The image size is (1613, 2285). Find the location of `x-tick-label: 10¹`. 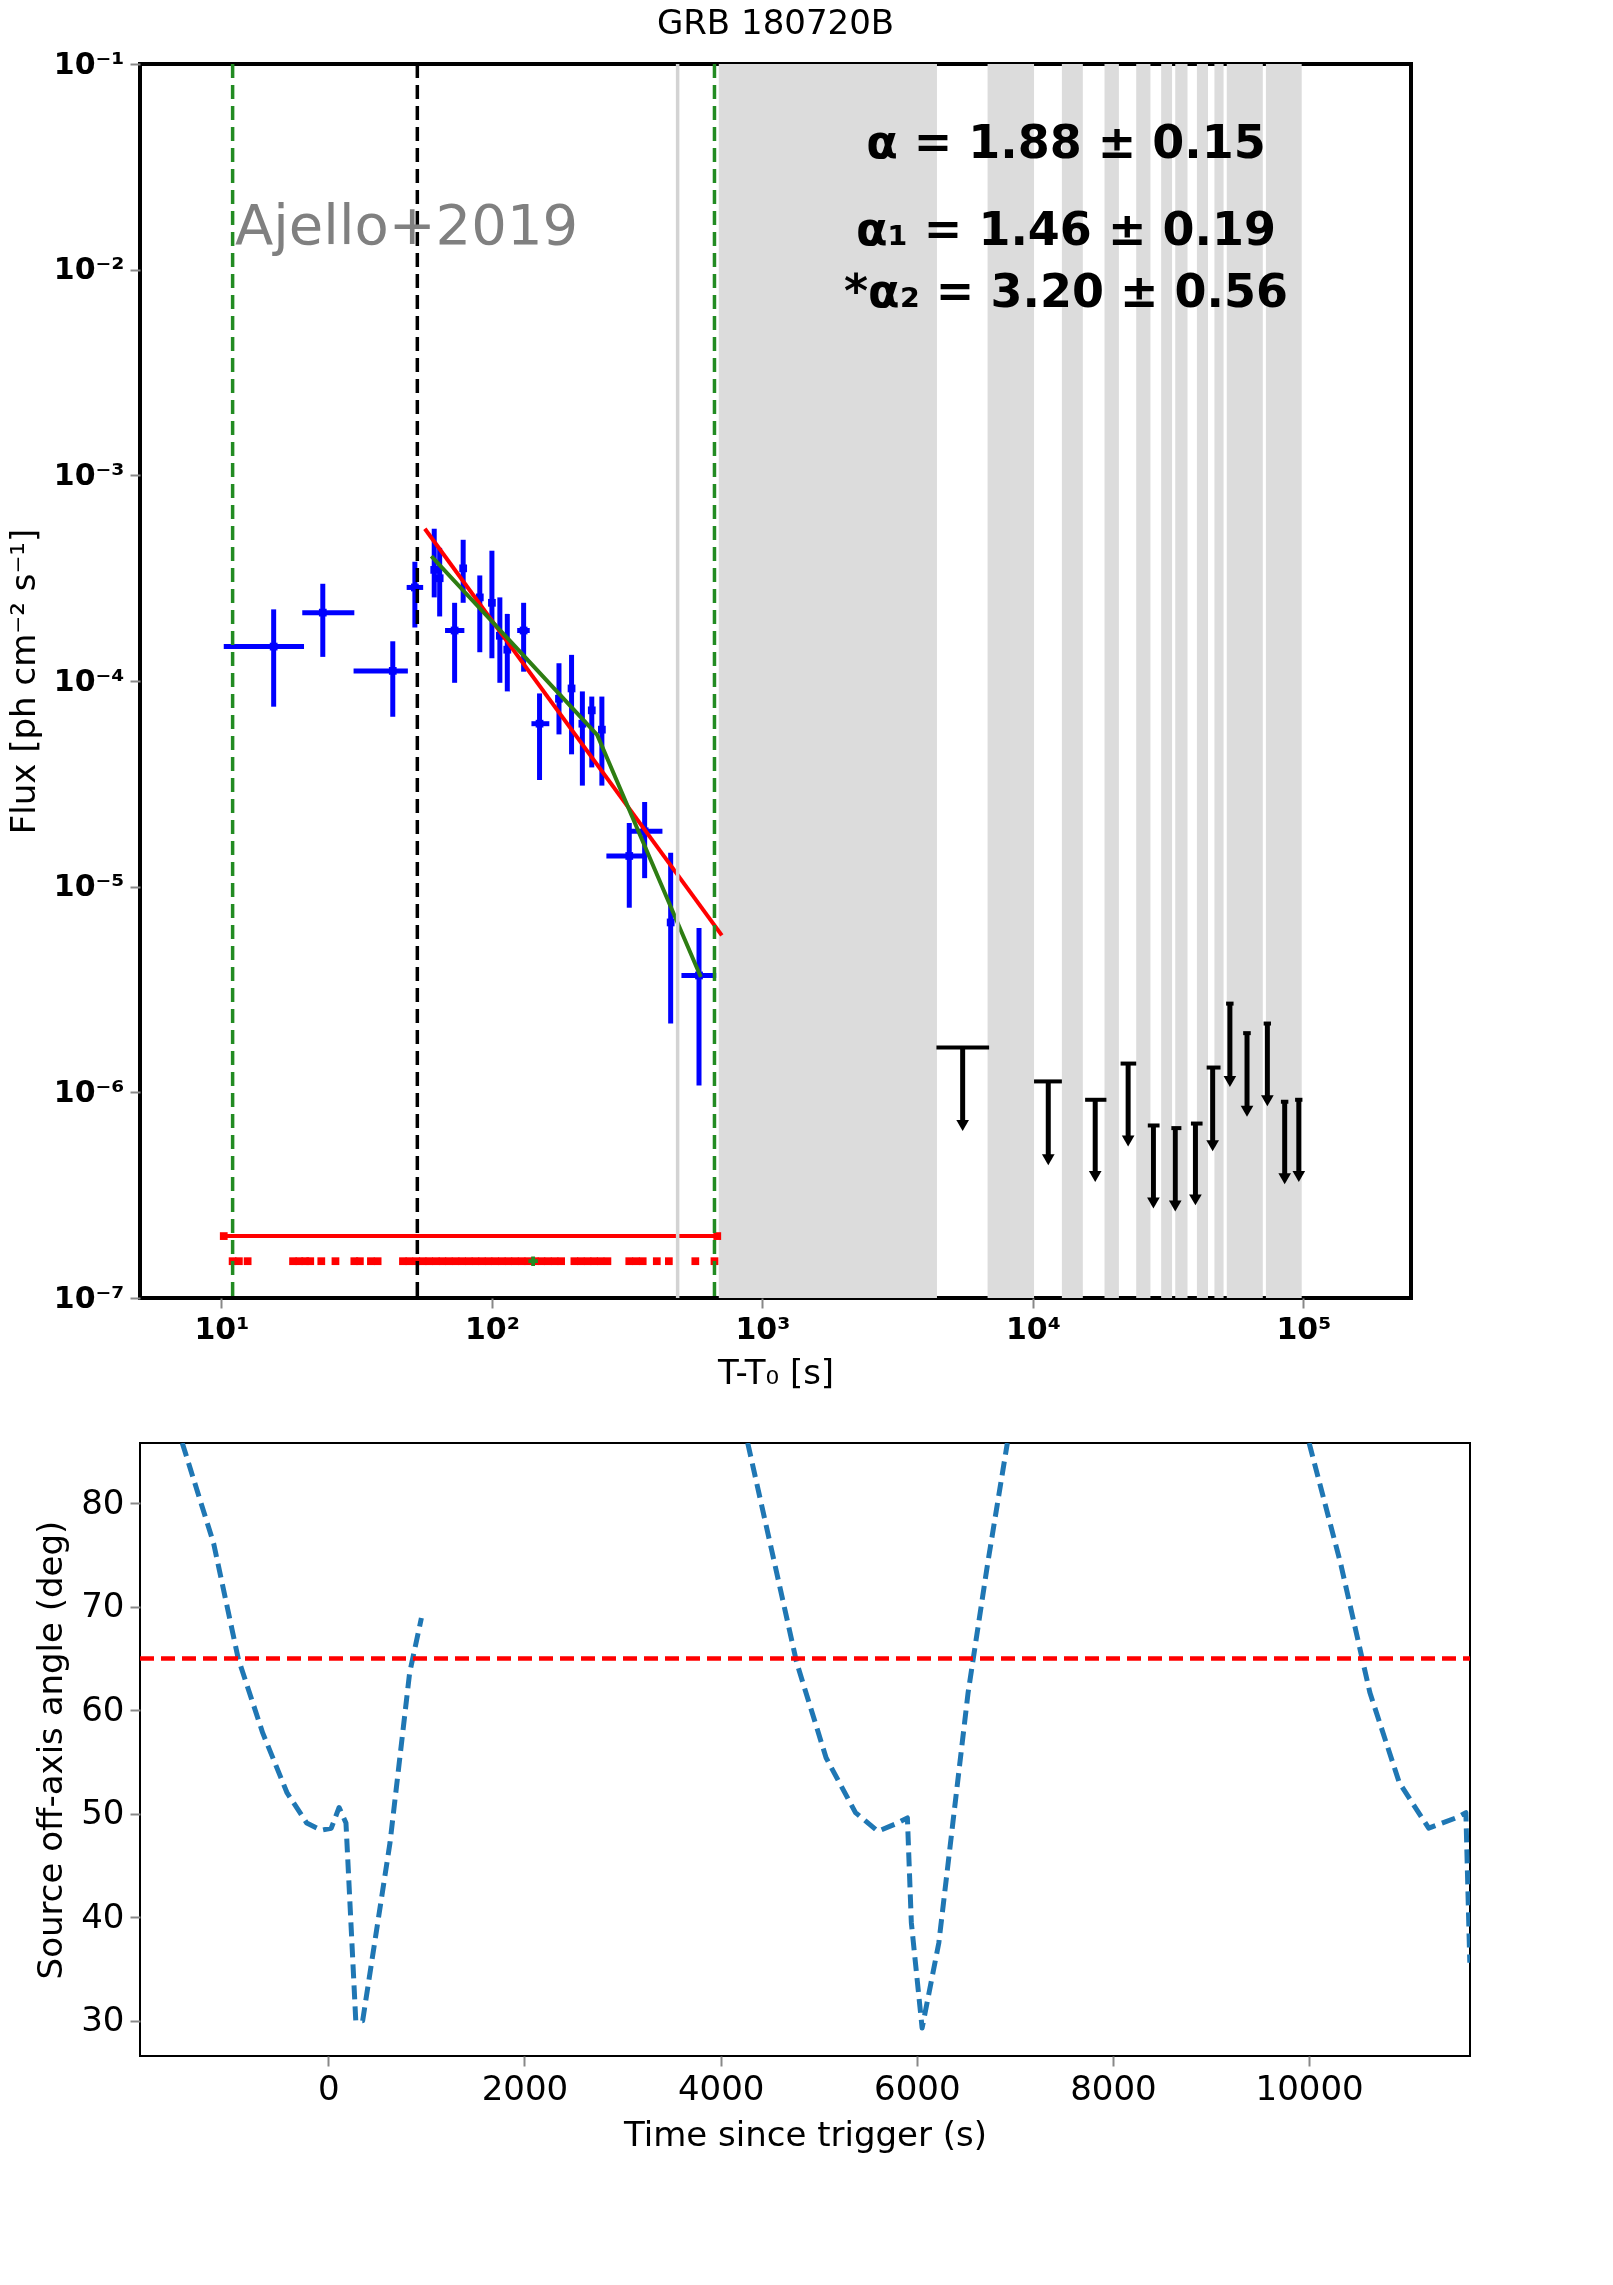

x-tick-label: 10¹ is located at coordinates (222, 1328).